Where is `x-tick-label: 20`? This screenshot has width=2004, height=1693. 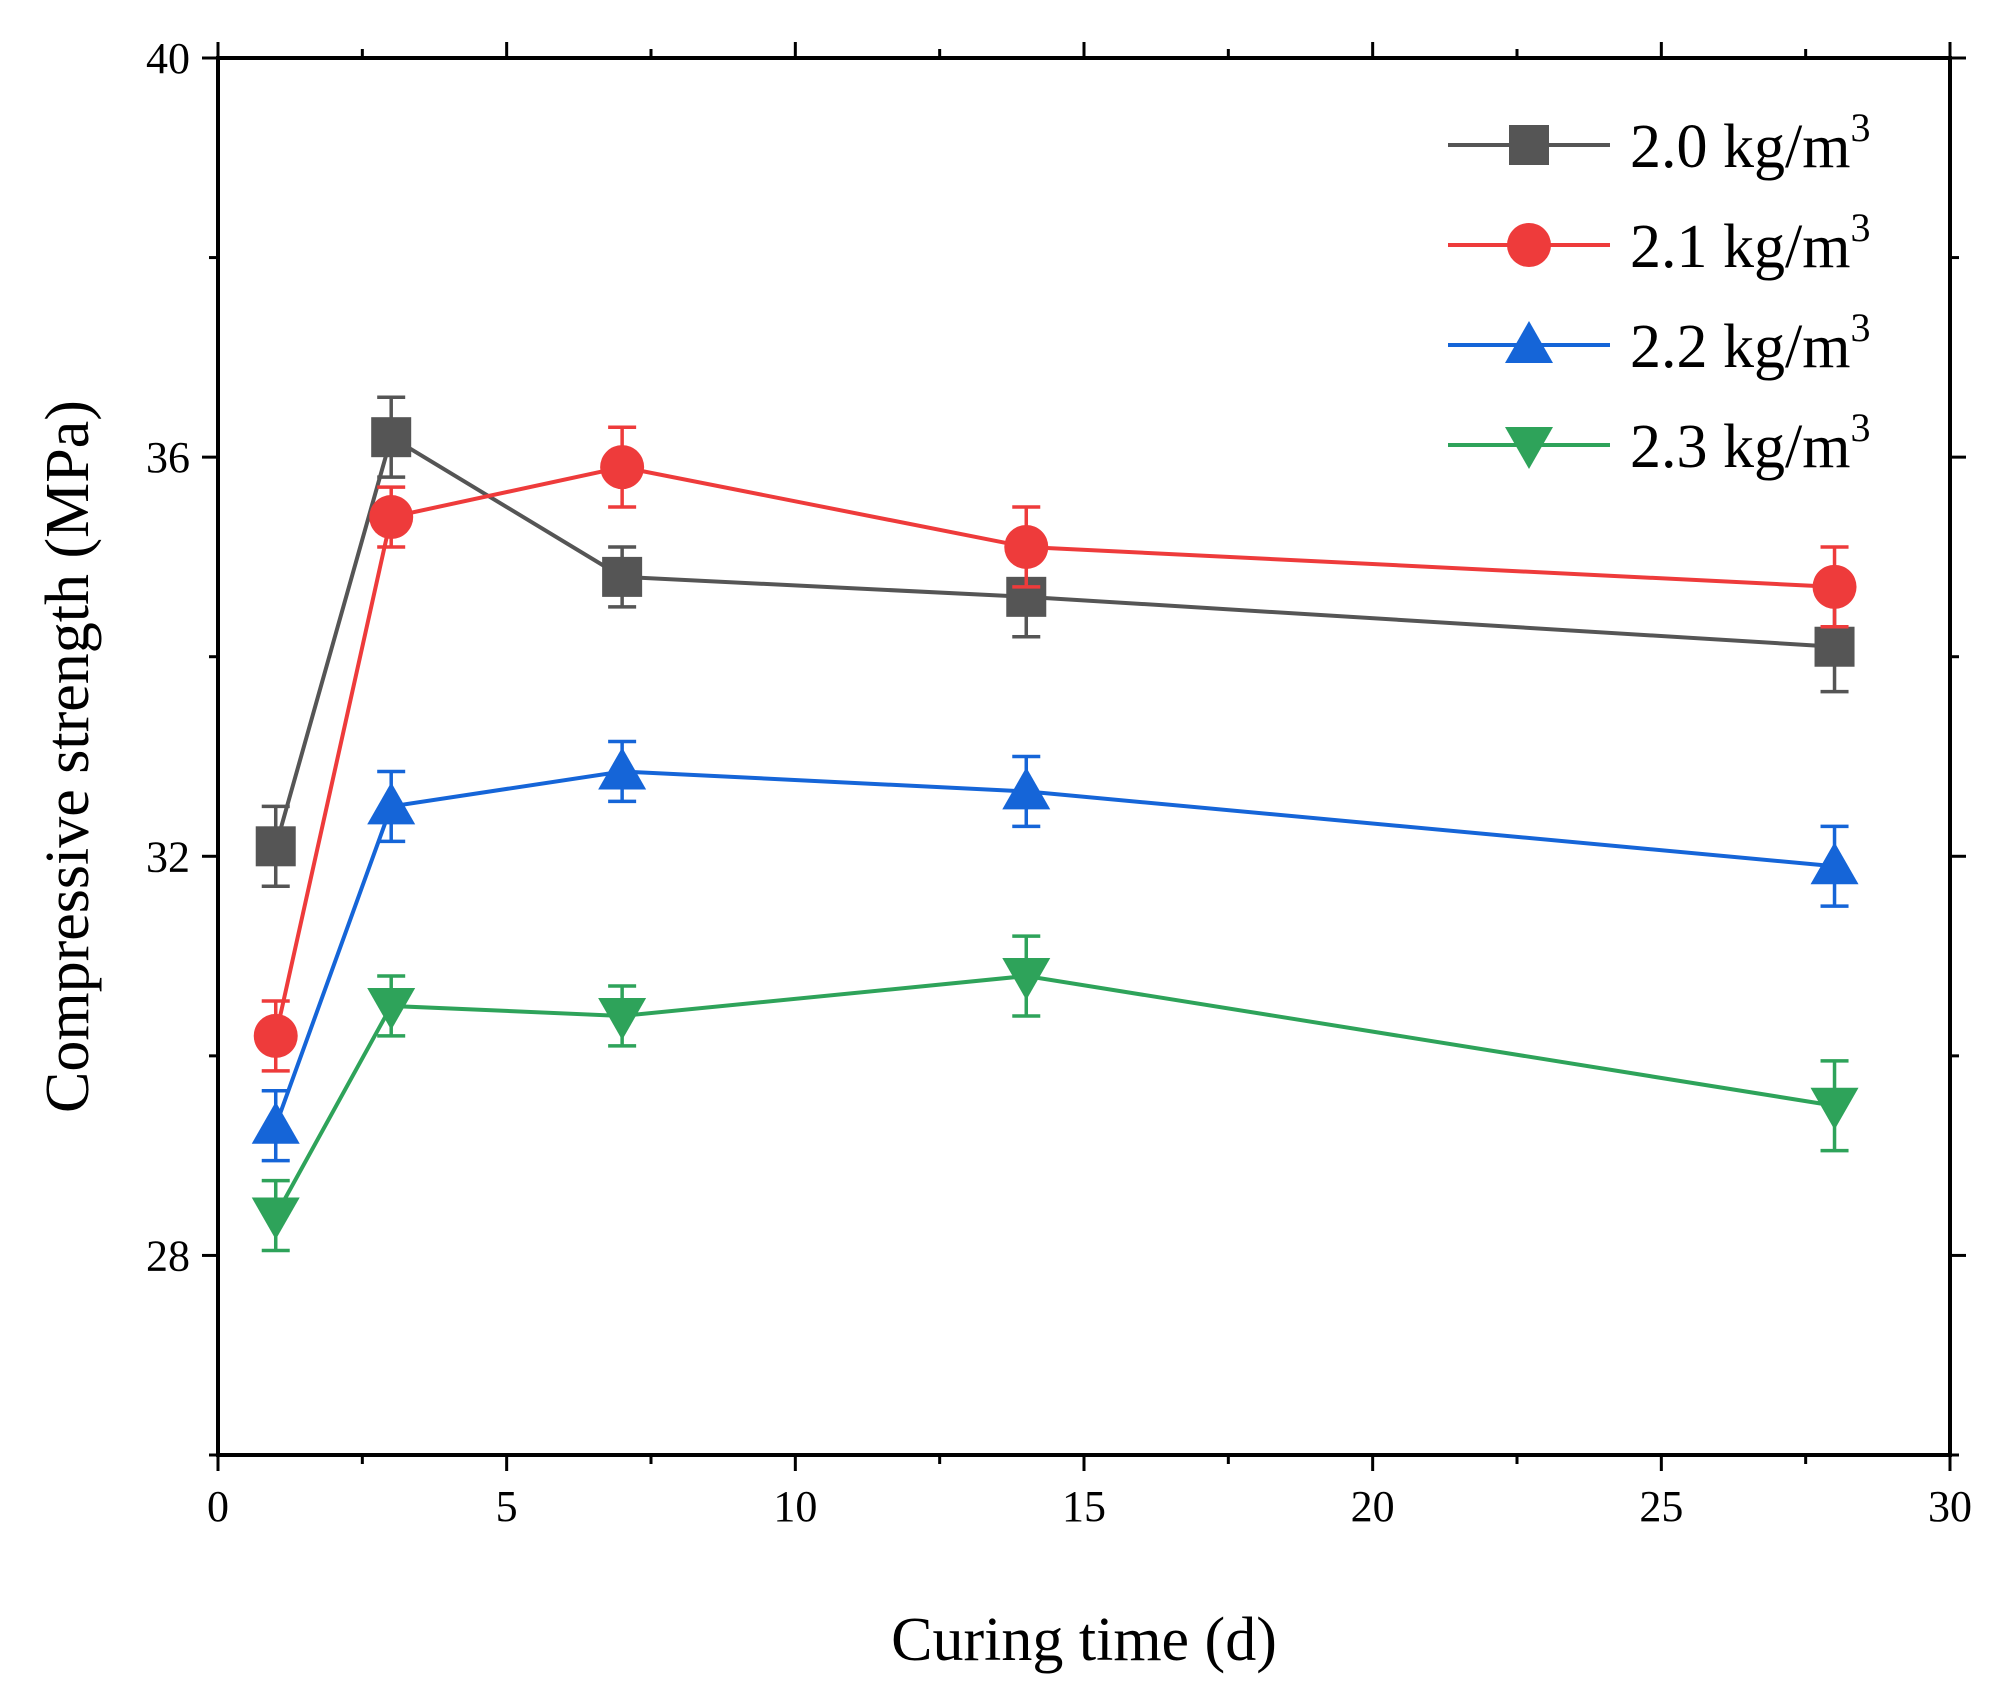
x-tick-label: 20 is located at coordinates (1373, 1506).